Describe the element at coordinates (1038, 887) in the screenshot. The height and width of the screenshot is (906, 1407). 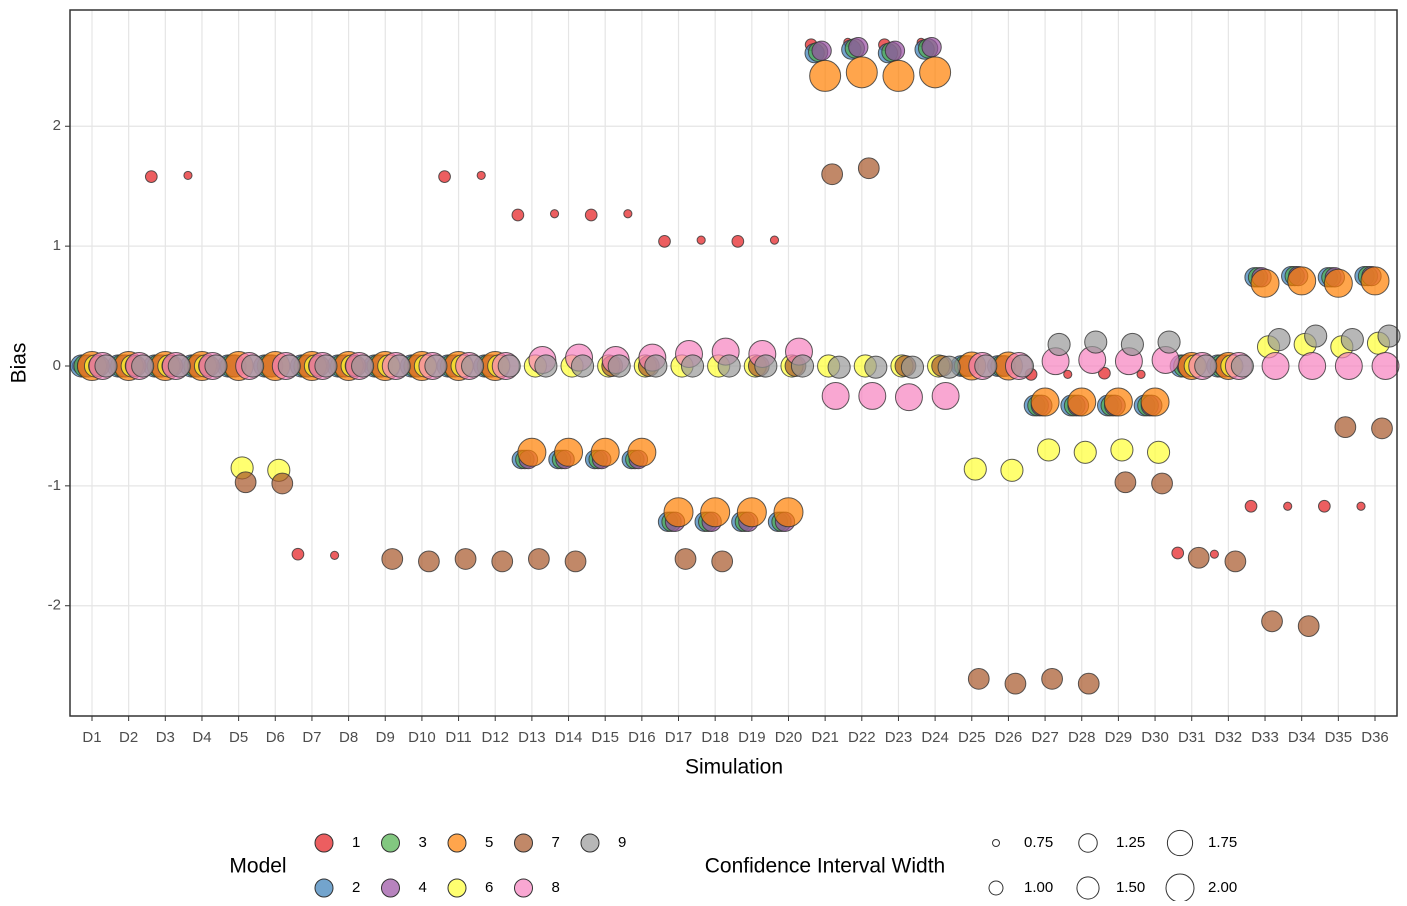
I see `legend-label: 1.00` at that location.